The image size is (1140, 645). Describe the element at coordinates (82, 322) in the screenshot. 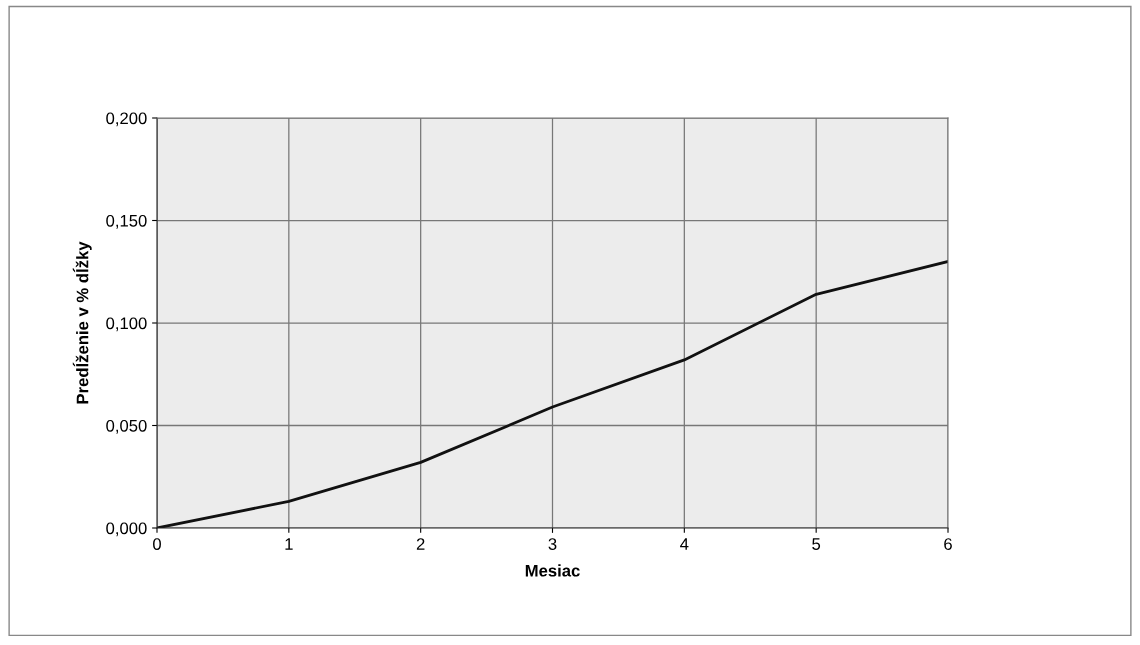

I see `y-axis-title: Predĺženie v % dĺžky` at that location.